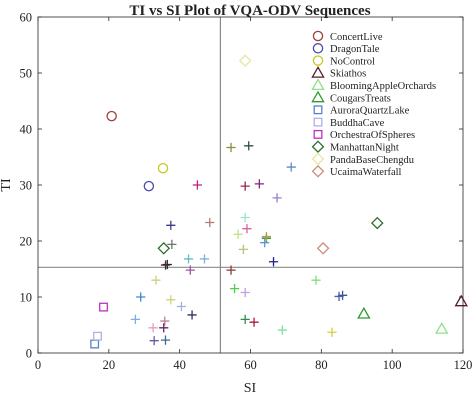 The width and height of the screenshot is (474, 409). What do you see at coordinates (29, 354) in the screenshot?
I see `y-tick-label: 0` at bounding box center [29, 354].